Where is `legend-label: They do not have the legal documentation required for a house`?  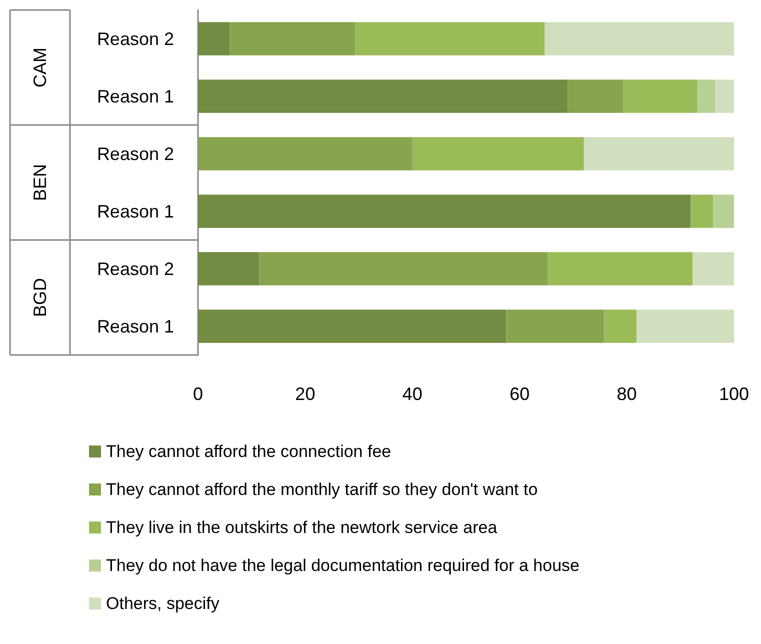 legend-label: They do not have the legal documentation required for a house is located at coordinates (343, 565).